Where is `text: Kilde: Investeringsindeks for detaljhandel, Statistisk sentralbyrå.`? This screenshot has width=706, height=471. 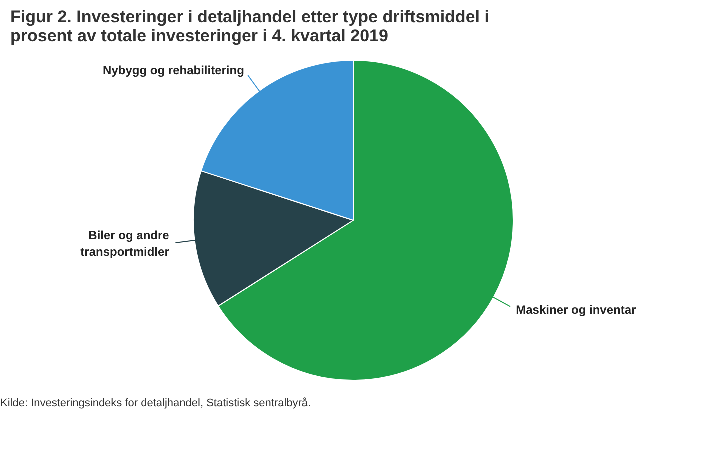
text: Kilde: Investeringsindeks for detaljhandel, Statistisk sentralbyrå. is located at coordinates (156, 404).